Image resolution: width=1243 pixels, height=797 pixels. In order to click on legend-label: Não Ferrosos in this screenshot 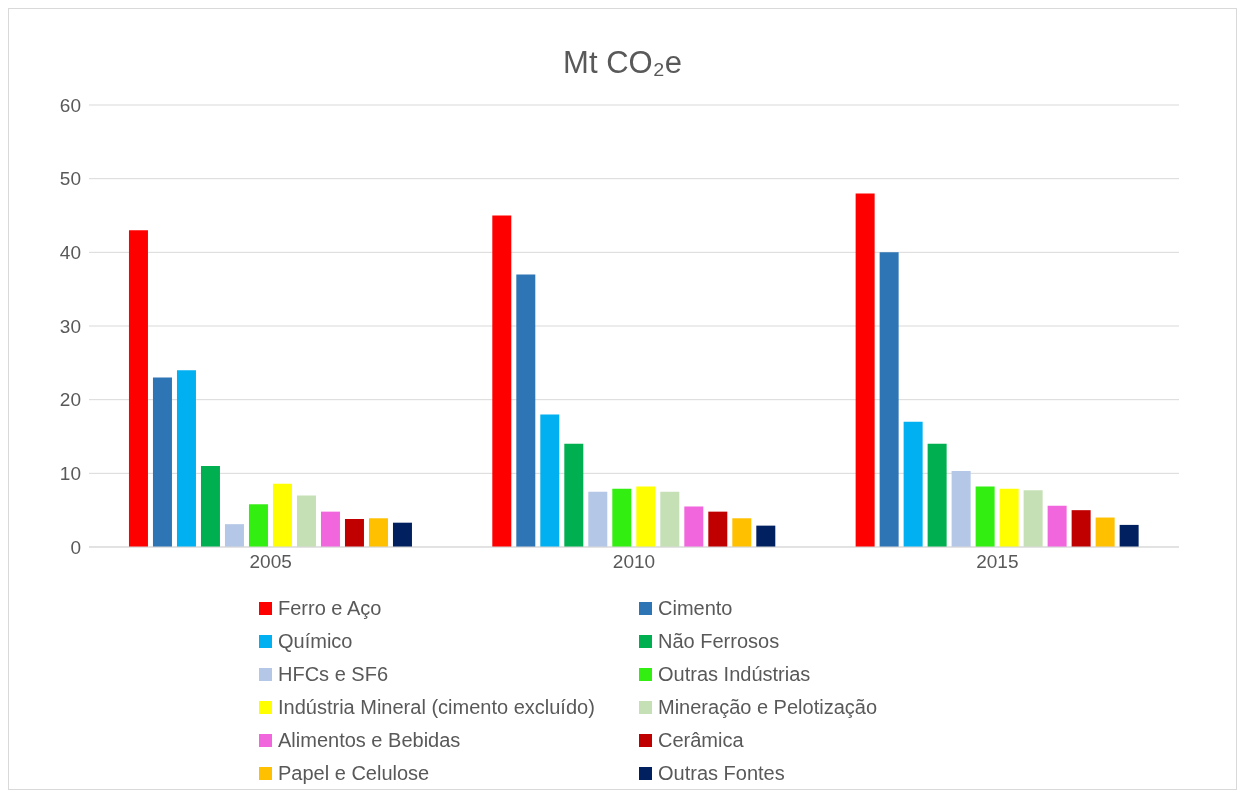, I will do `click(719, 641)`.